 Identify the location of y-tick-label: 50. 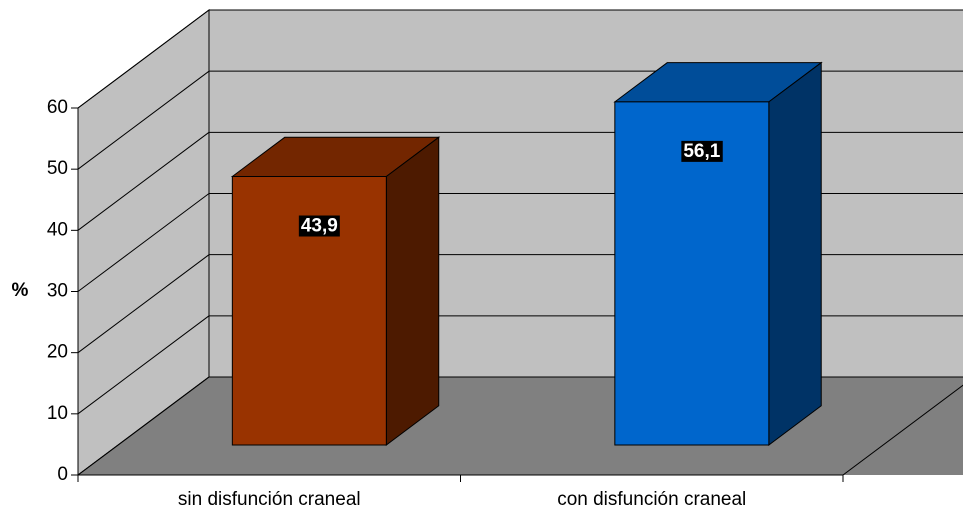
(57, 168).